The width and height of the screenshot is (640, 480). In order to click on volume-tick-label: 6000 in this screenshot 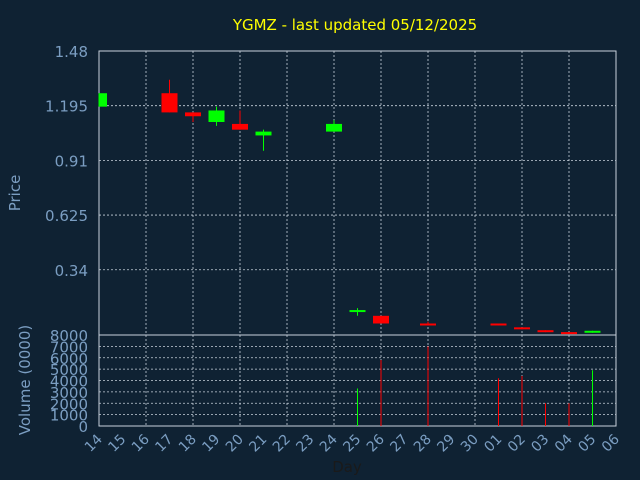, I will do `click(69, 359)`.